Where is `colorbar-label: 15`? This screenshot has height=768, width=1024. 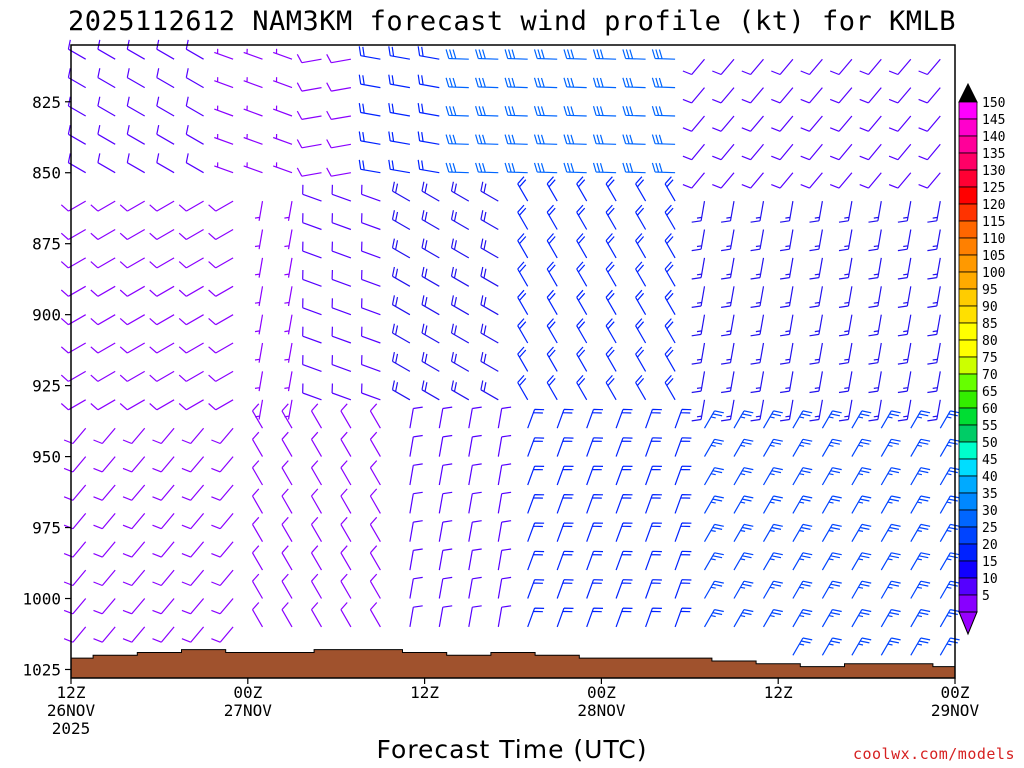 colorbar-label: 15 is located at coordinates (990, 562).